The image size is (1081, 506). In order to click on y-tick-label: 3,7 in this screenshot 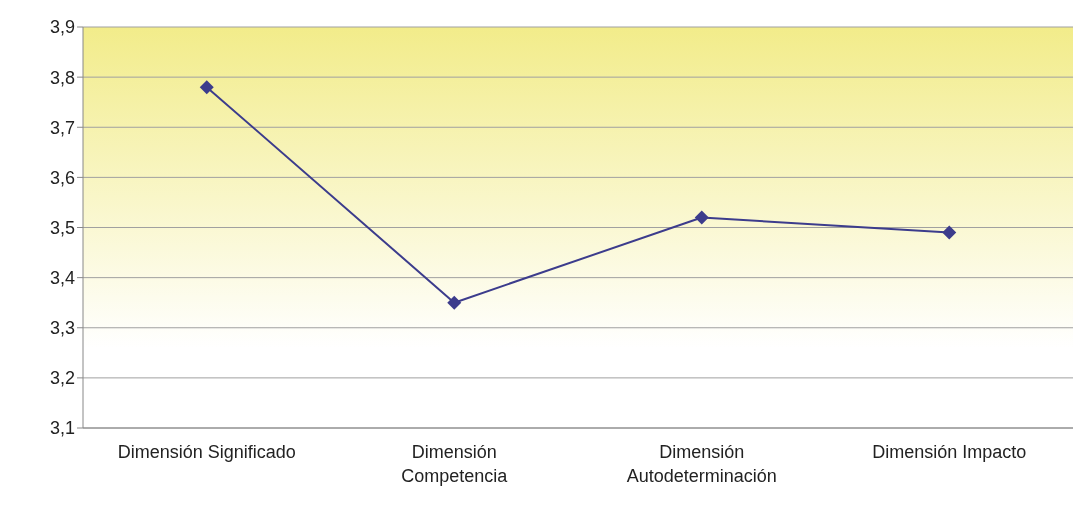, I will do `click(62, 127)`.